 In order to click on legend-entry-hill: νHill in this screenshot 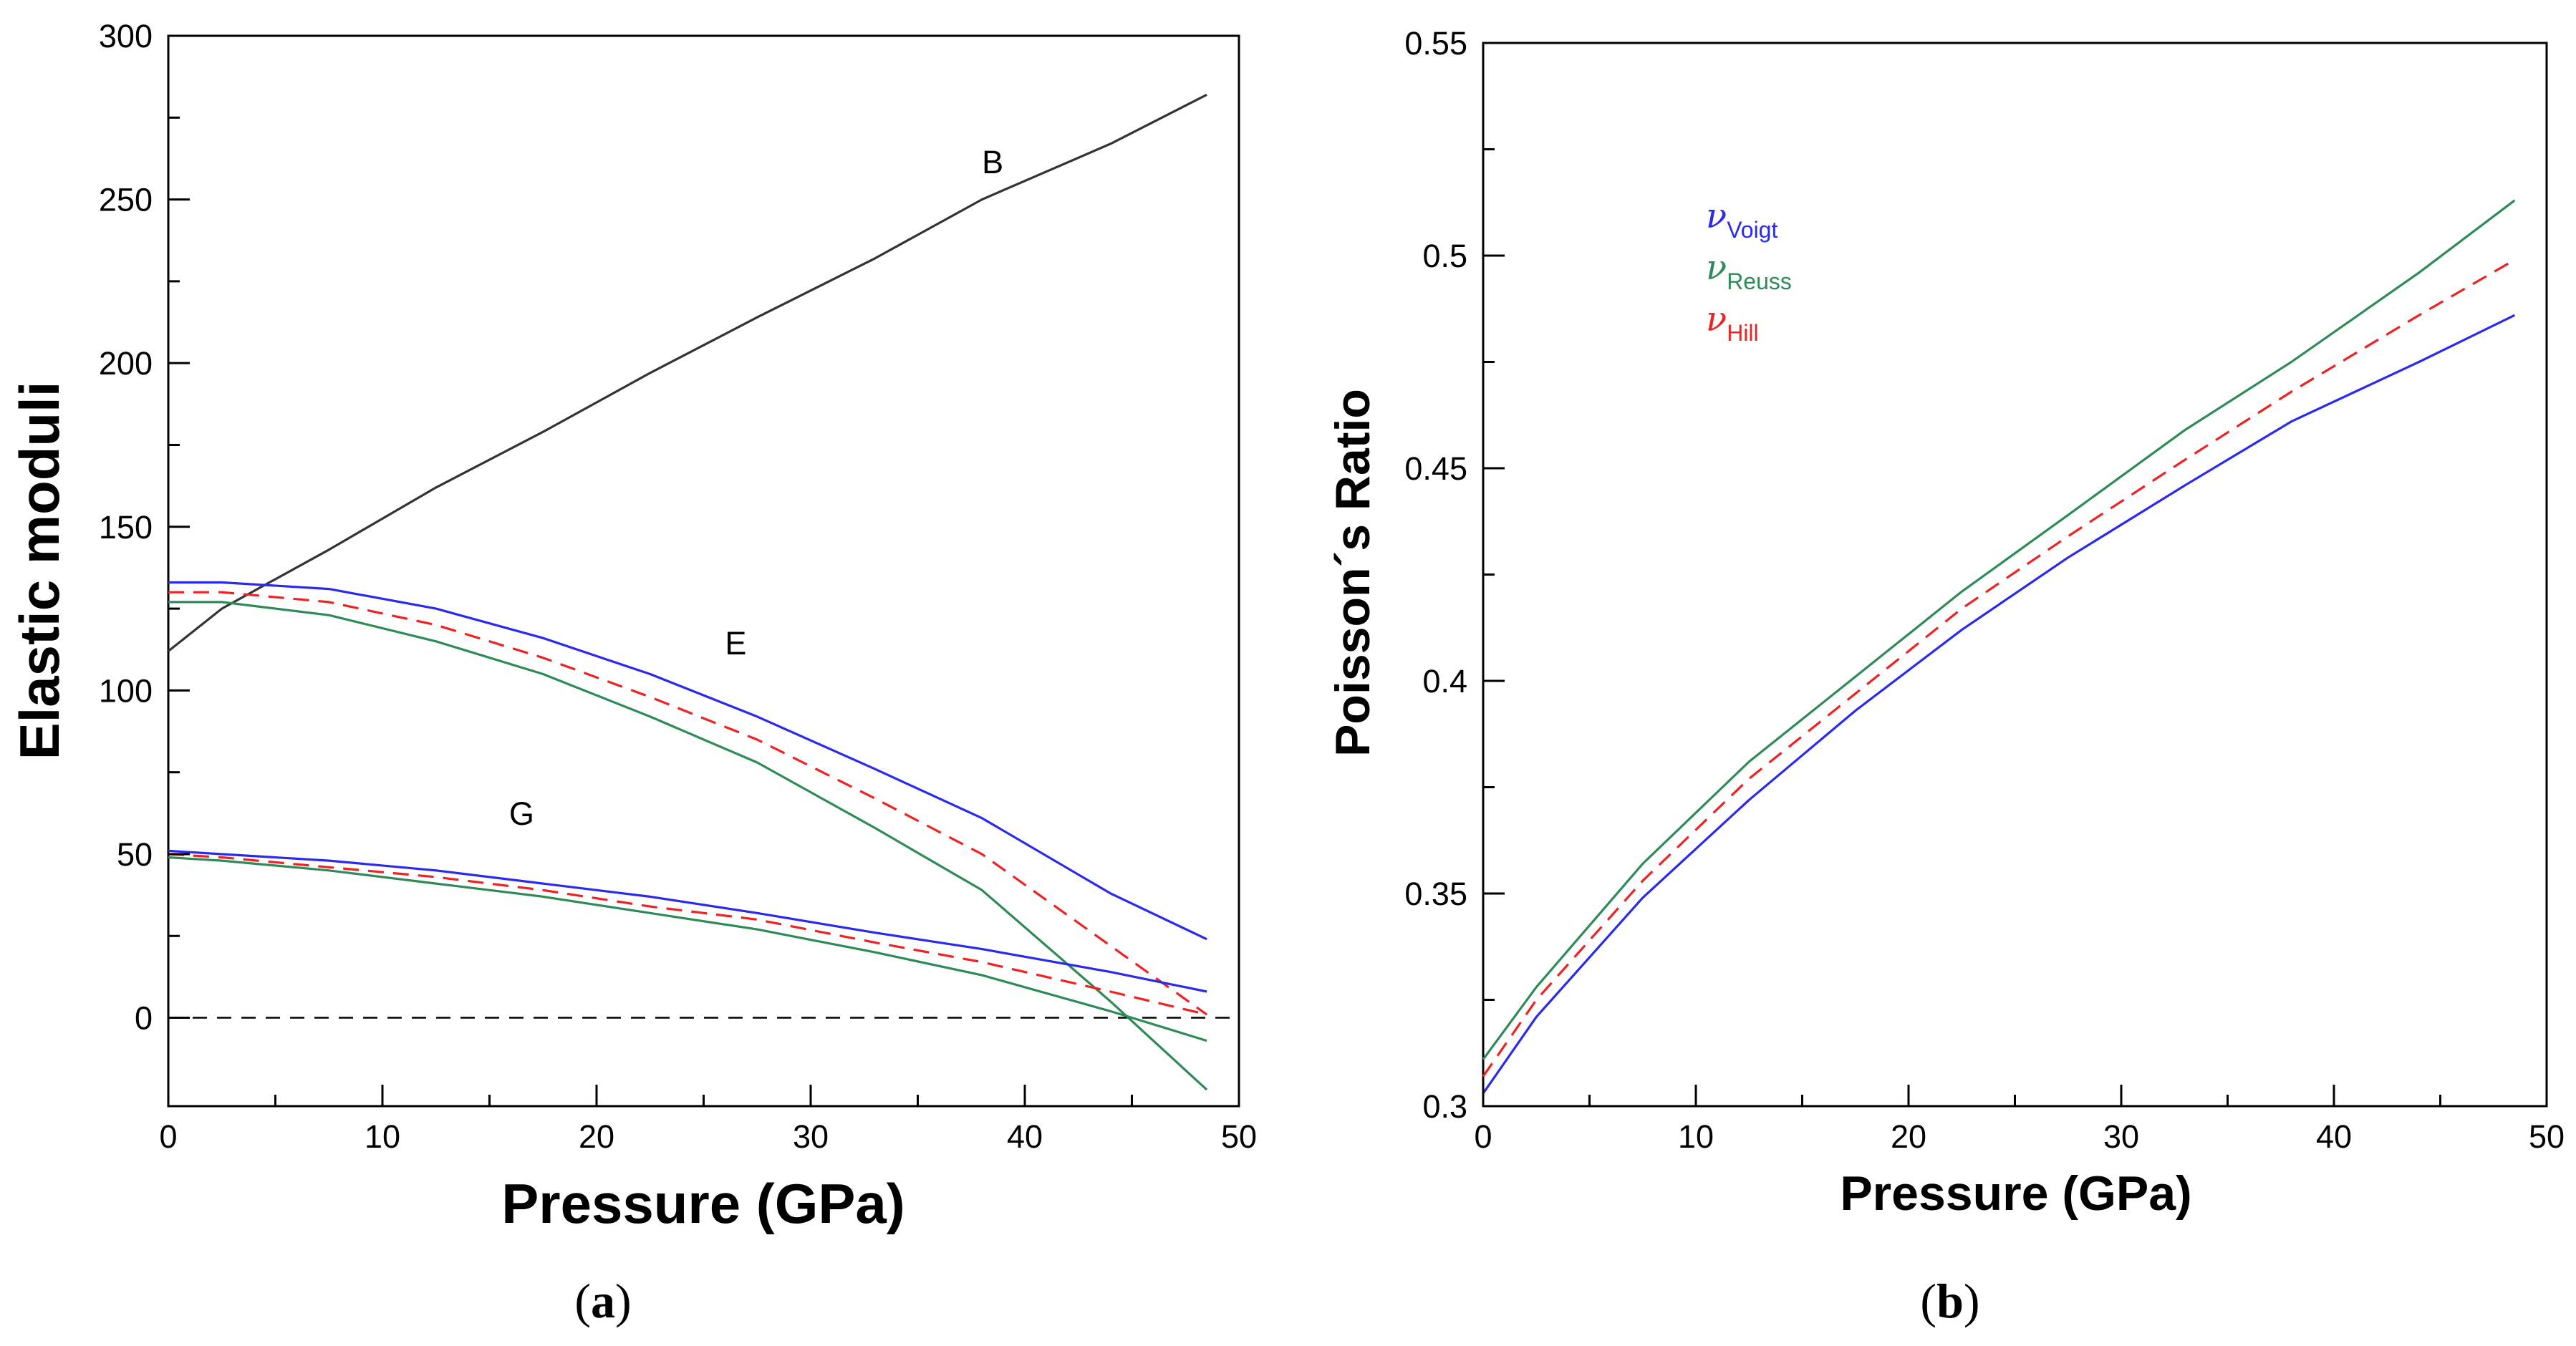, I will do `click(1733, 322)`.